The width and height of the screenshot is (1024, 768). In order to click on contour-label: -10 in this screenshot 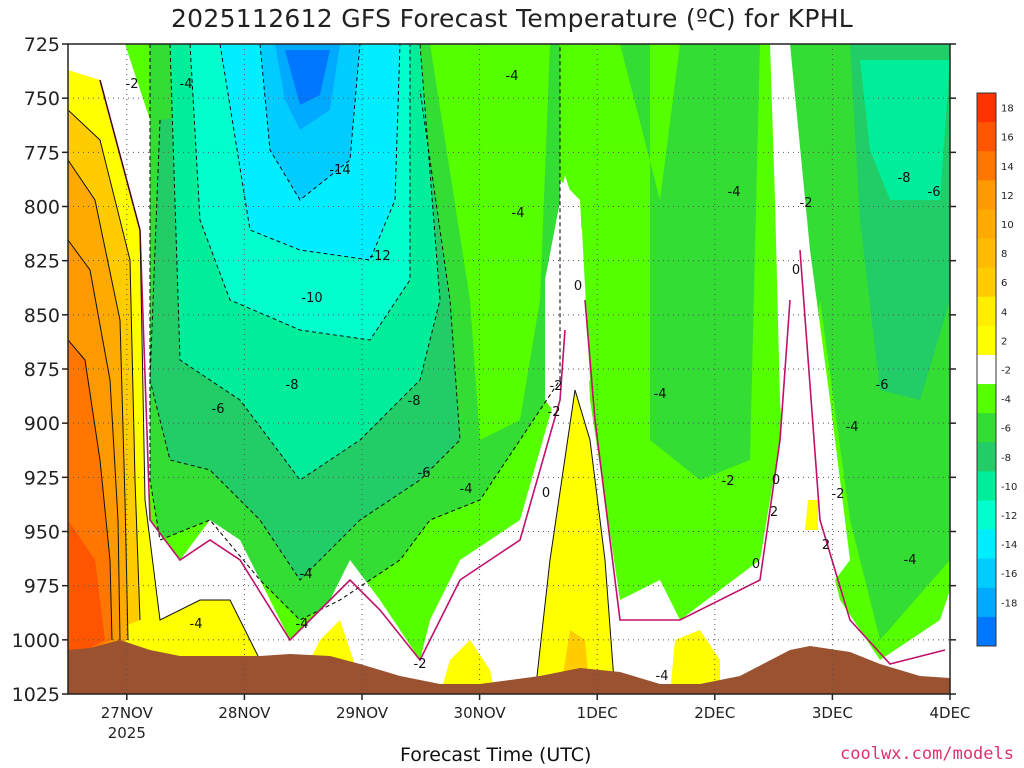, I will do `click(311, 298)`.